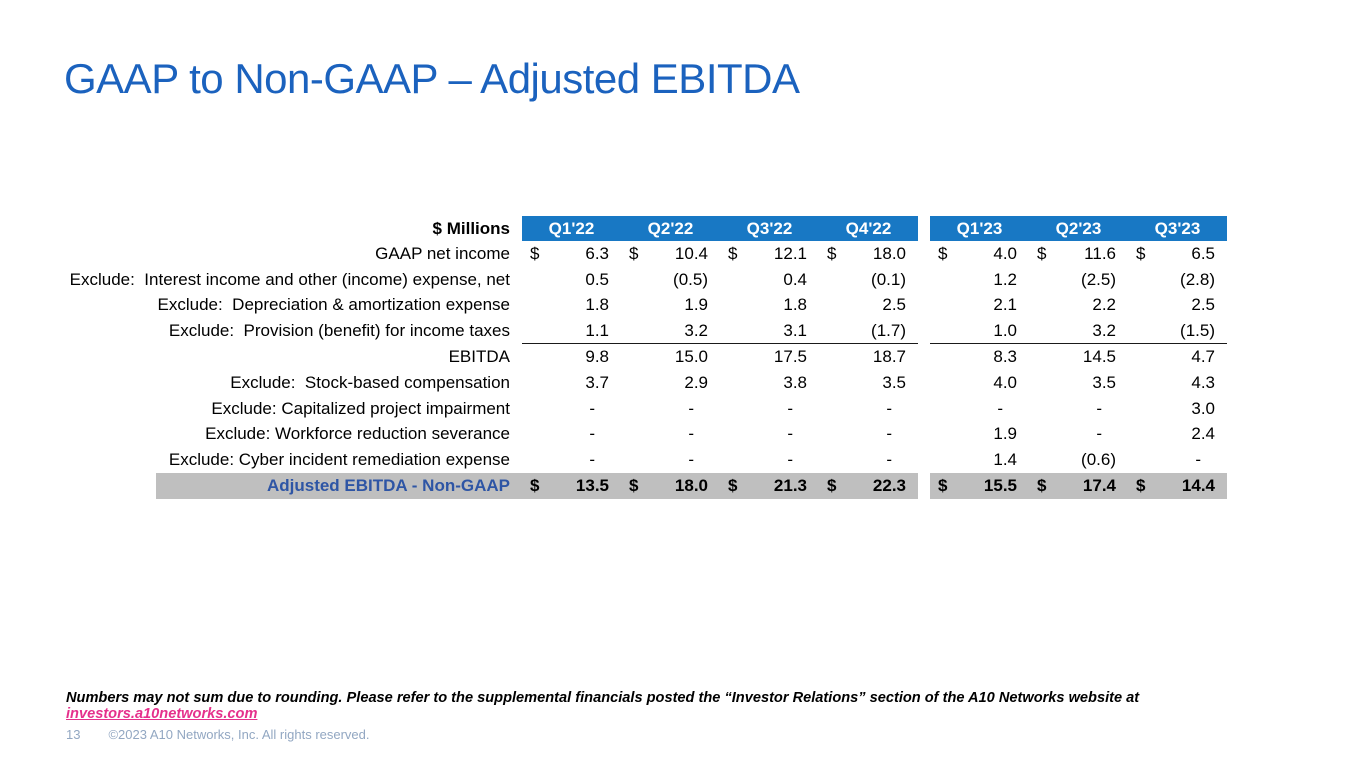 This screenshot has height=768, width=1365. What do you see at coordinates (889, 357) in the screenshot?
I see `cell-value: 18.7` at bounding box center [889, 357].